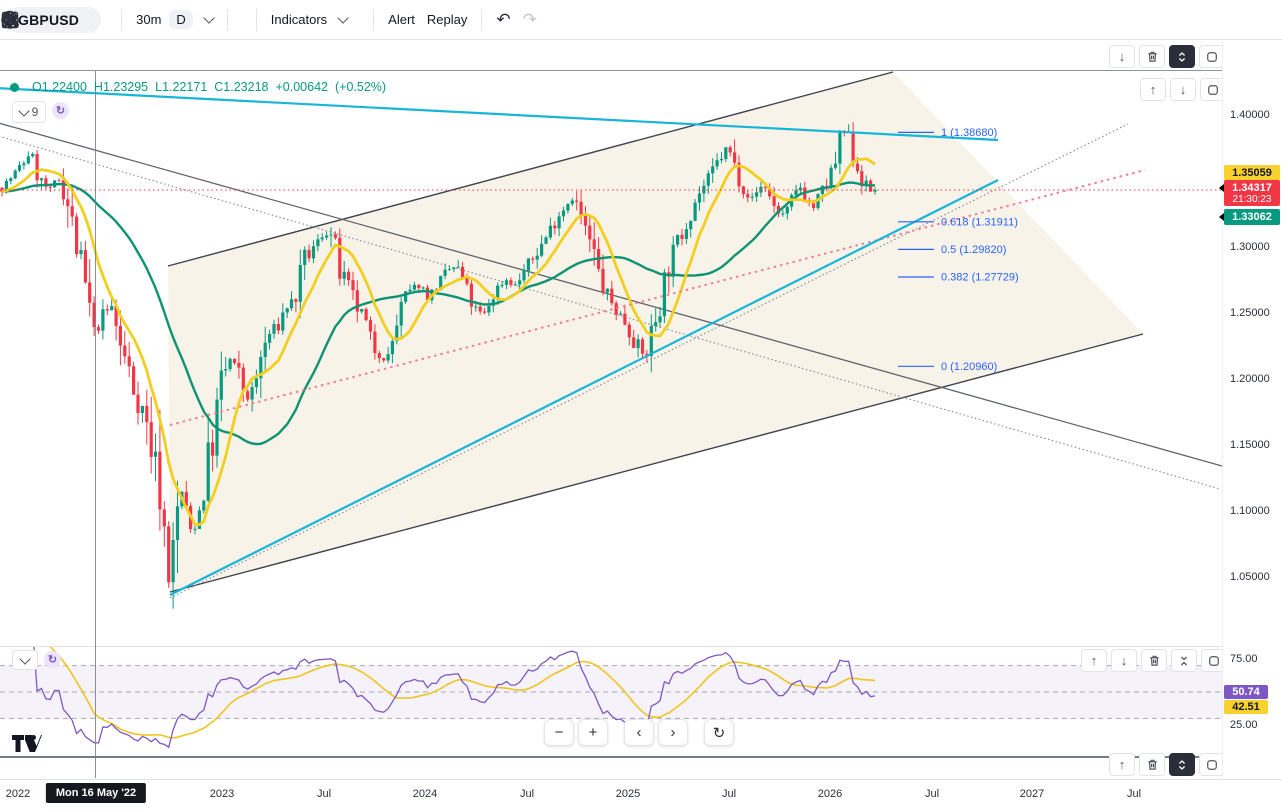  I want to click on interval-quick-button: 30m, so click(148, 19).